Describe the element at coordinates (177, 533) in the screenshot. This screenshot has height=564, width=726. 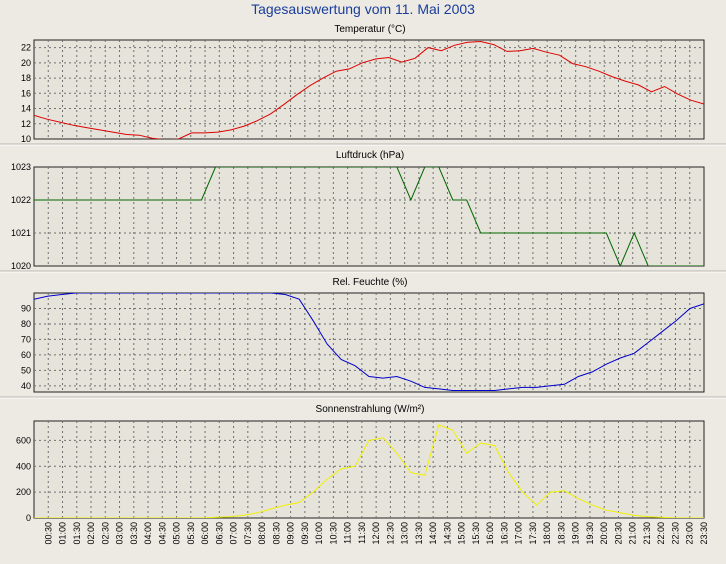
I see `x-tick-label: 05:00` at that location.